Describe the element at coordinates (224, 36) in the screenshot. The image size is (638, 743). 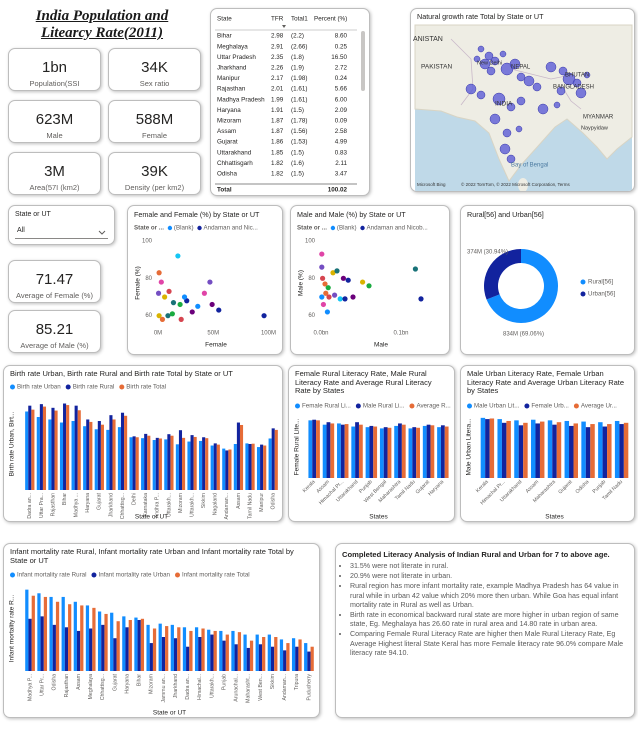
I see `table-cell: Bihar` at that location.